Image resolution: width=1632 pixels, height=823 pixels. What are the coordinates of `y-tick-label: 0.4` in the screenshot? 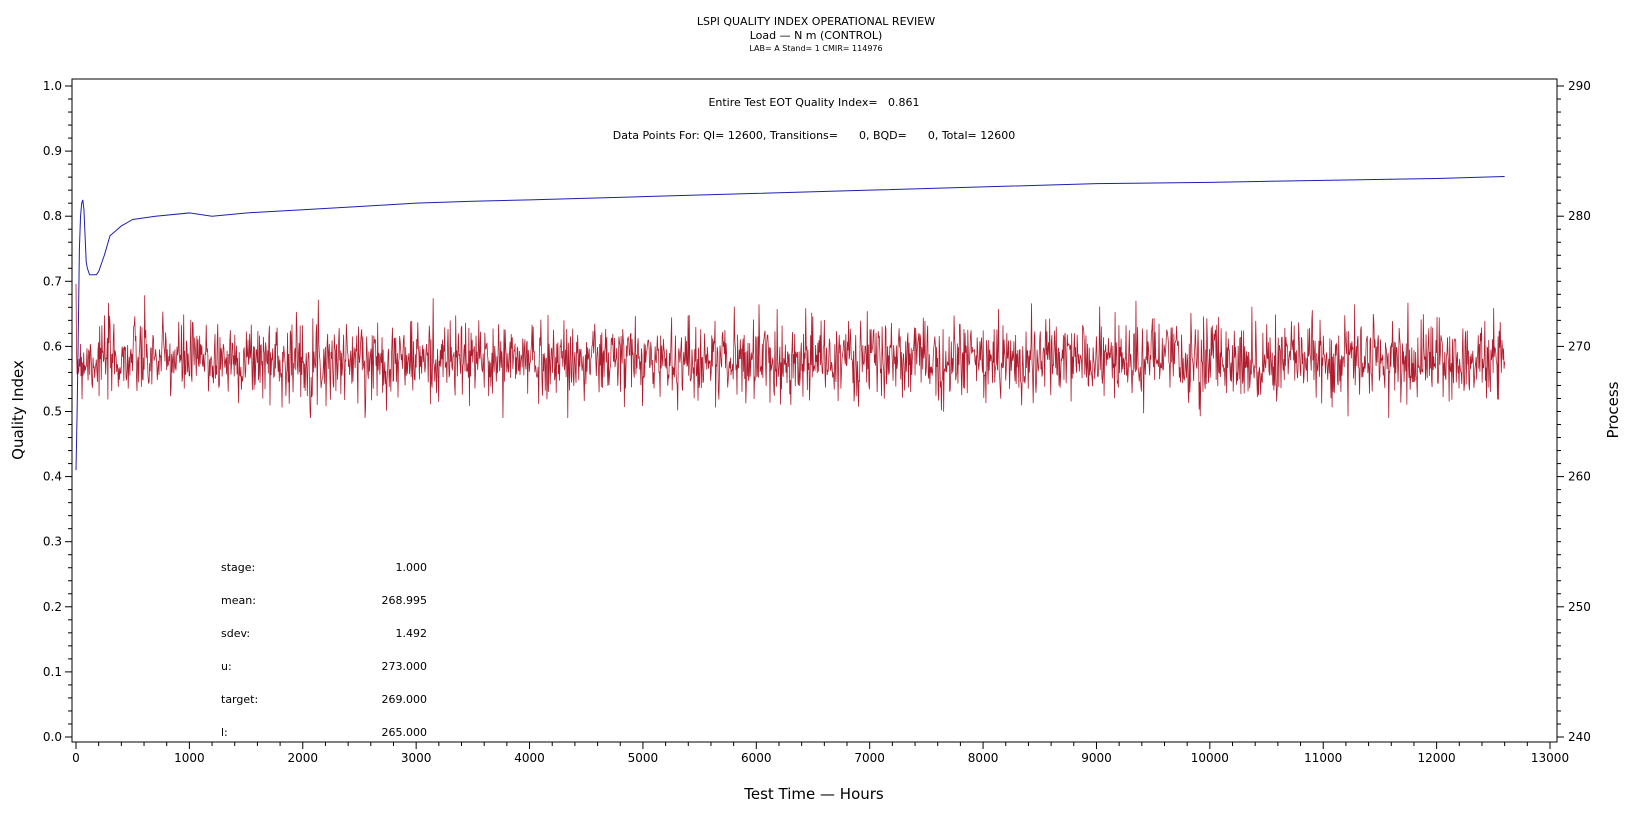 It's located at (52, 477).